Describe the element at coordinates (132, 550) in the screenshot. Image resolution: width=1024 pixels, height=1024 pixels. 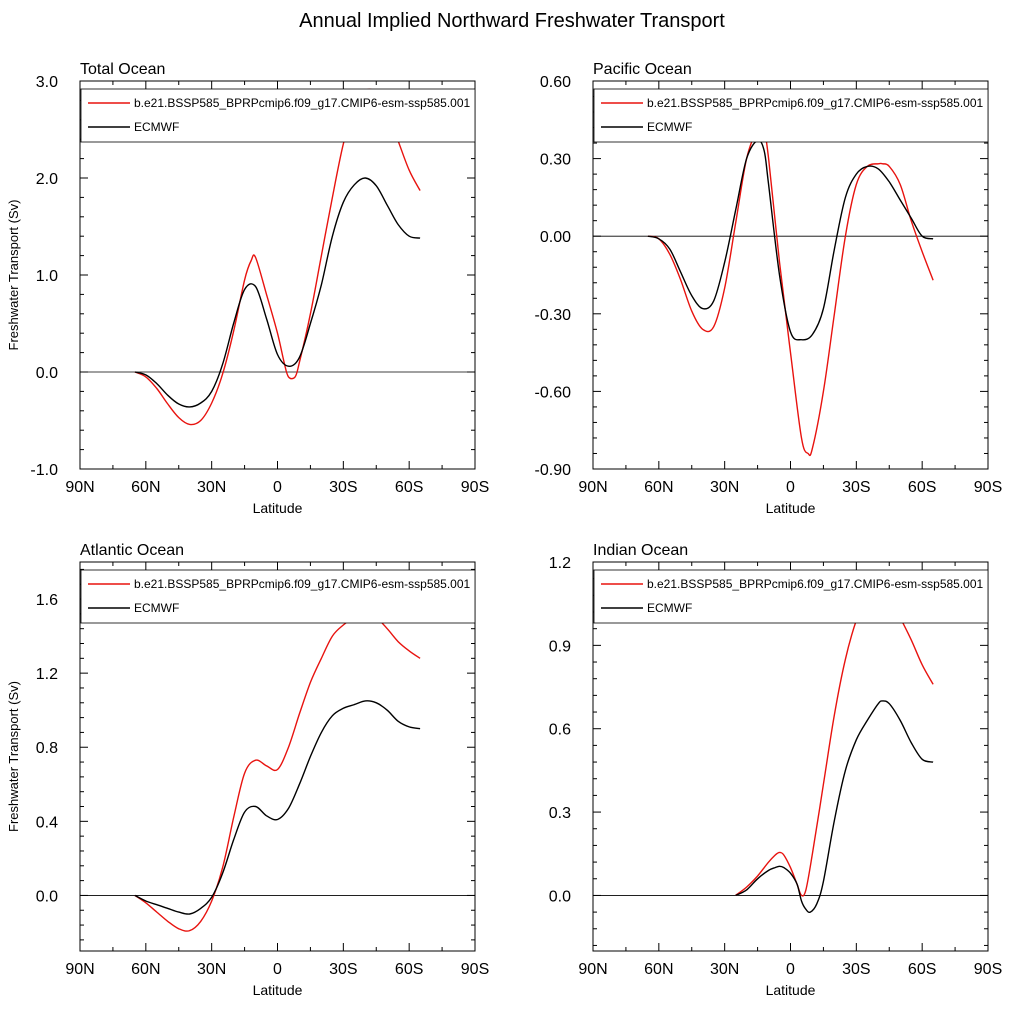
I see `panel-title: Atlantic Ocean` at that location.